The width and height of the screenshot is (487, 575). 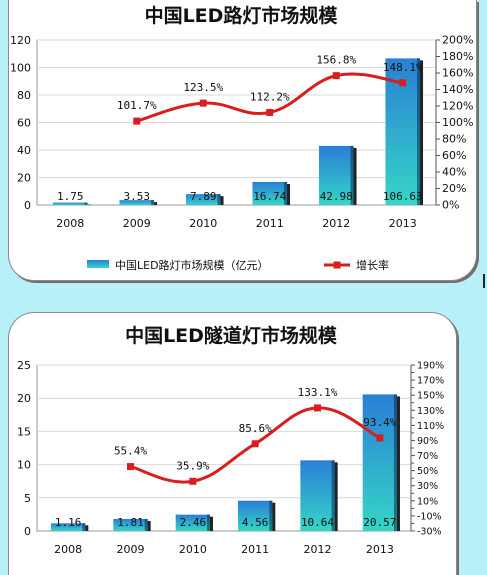 What do you see at coordinates (457, 40) in the screenshot?
I see `y2-axis-tick-label: 200%` at bounding box center [457, 40].